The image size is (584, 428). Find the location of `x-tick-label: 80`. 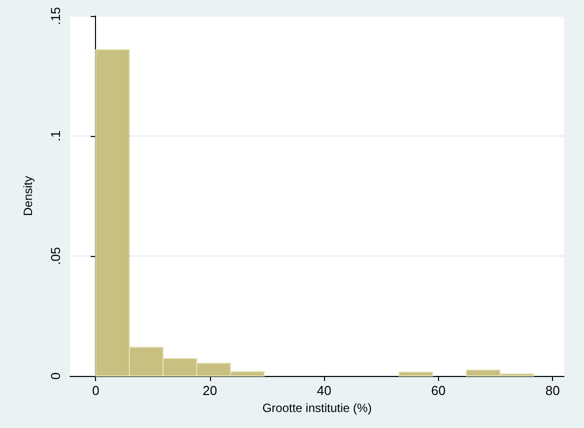

x-tick-label: 80 is located at coordinates (552, 390).